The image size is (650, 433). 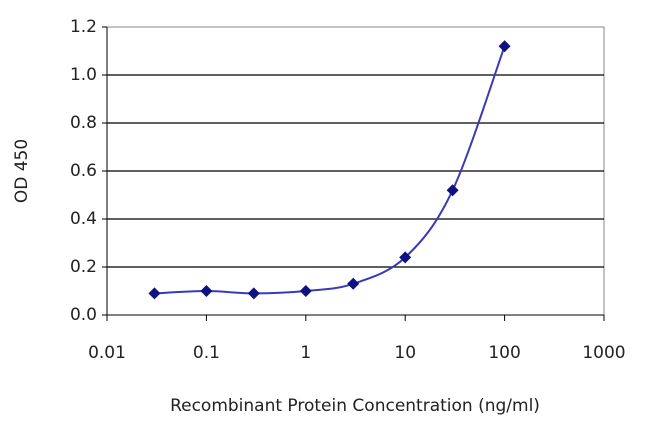 What do you see at coordinates (83, 315) in the screenshot?
I see `y-tick-label: 0.0` at bounding box center [83, 315].